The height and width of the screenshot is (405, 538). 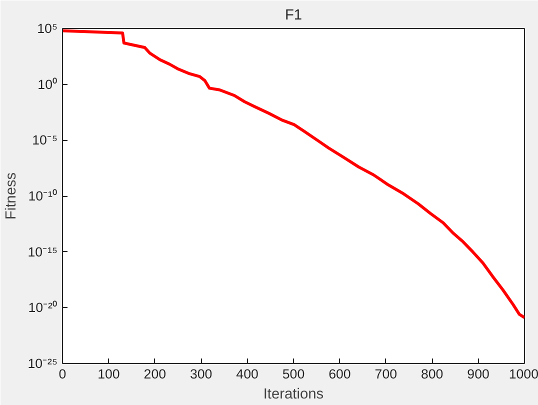 I want to click on x-tick-label: 700, so click(x=386, y=374).